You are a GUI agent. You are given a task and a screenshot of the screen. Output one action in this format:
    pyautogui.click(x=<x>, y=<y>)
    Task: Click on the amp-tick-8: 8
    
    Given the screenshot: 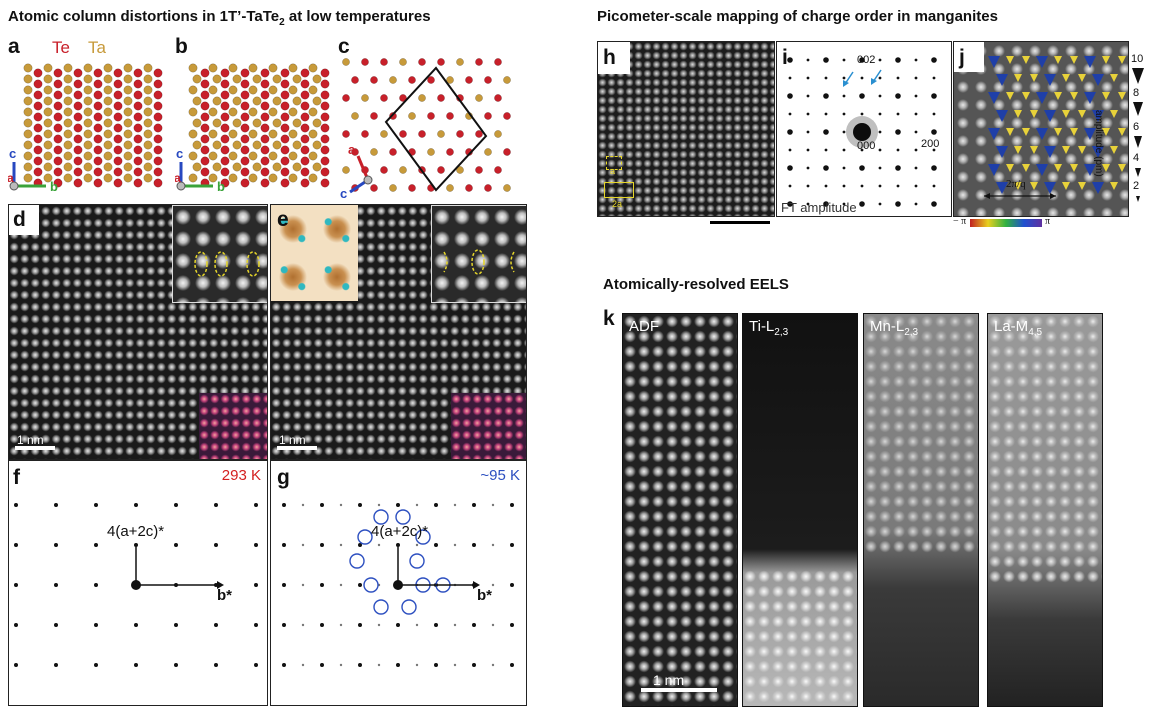 What is the action you would take?
    pyautogui.click(x=1136, y=93)
    